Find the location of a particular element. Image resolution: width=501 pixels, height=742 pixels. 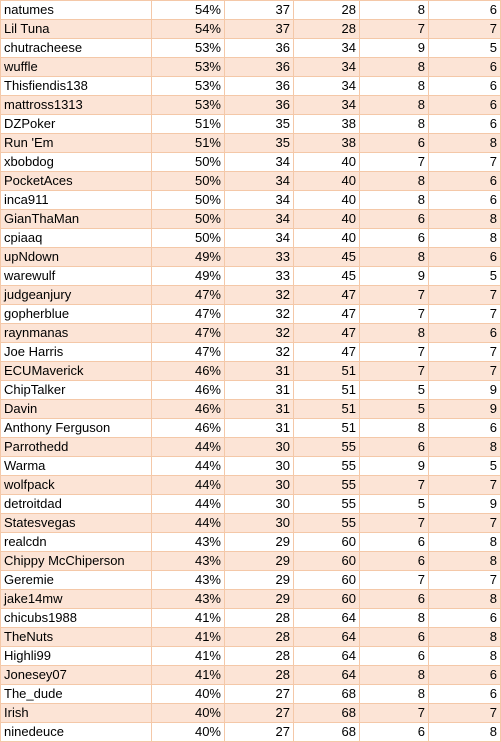

win-percent: 41% is located at coordinates (188, 675).